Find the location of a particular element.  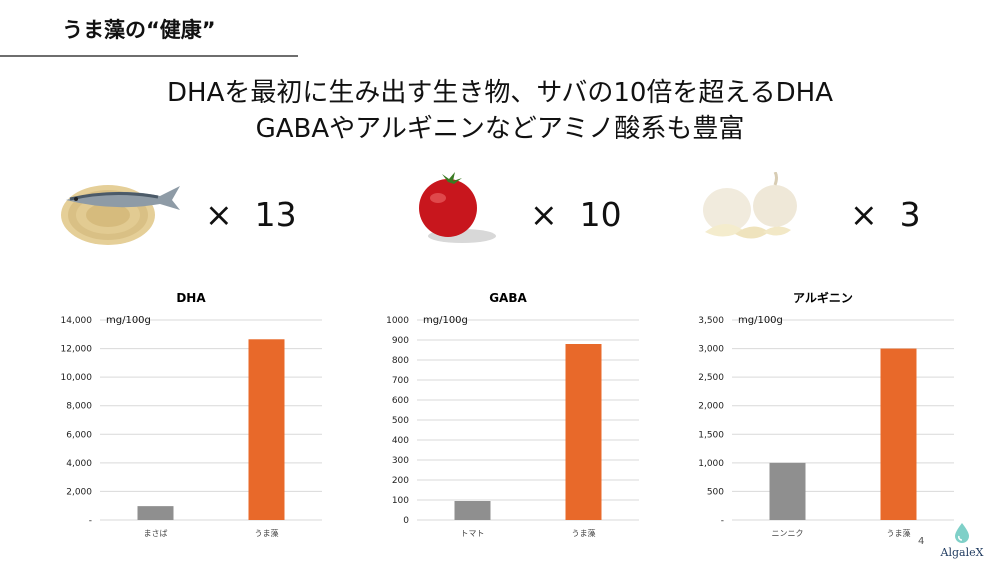

tomato-image is located at coordinates (454, 210).